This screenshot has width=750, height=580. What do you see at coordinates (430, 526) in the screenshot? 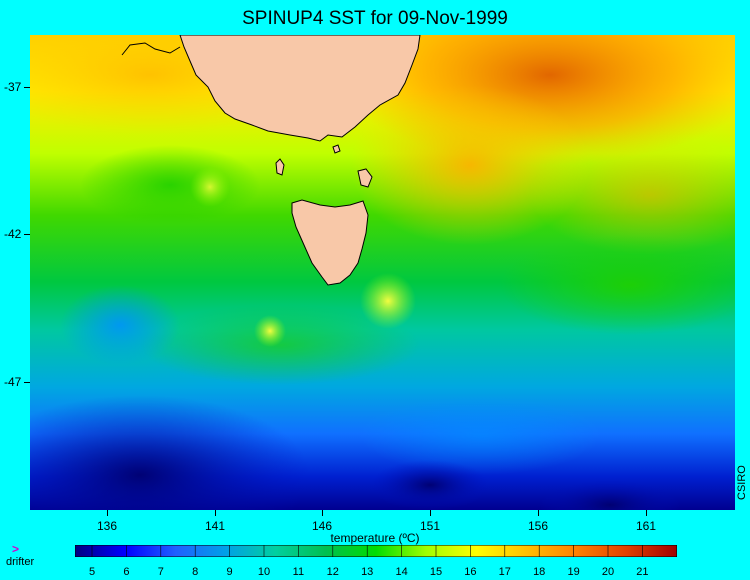
I see `x-tick-label: 151` at bounding box center [430, 526].